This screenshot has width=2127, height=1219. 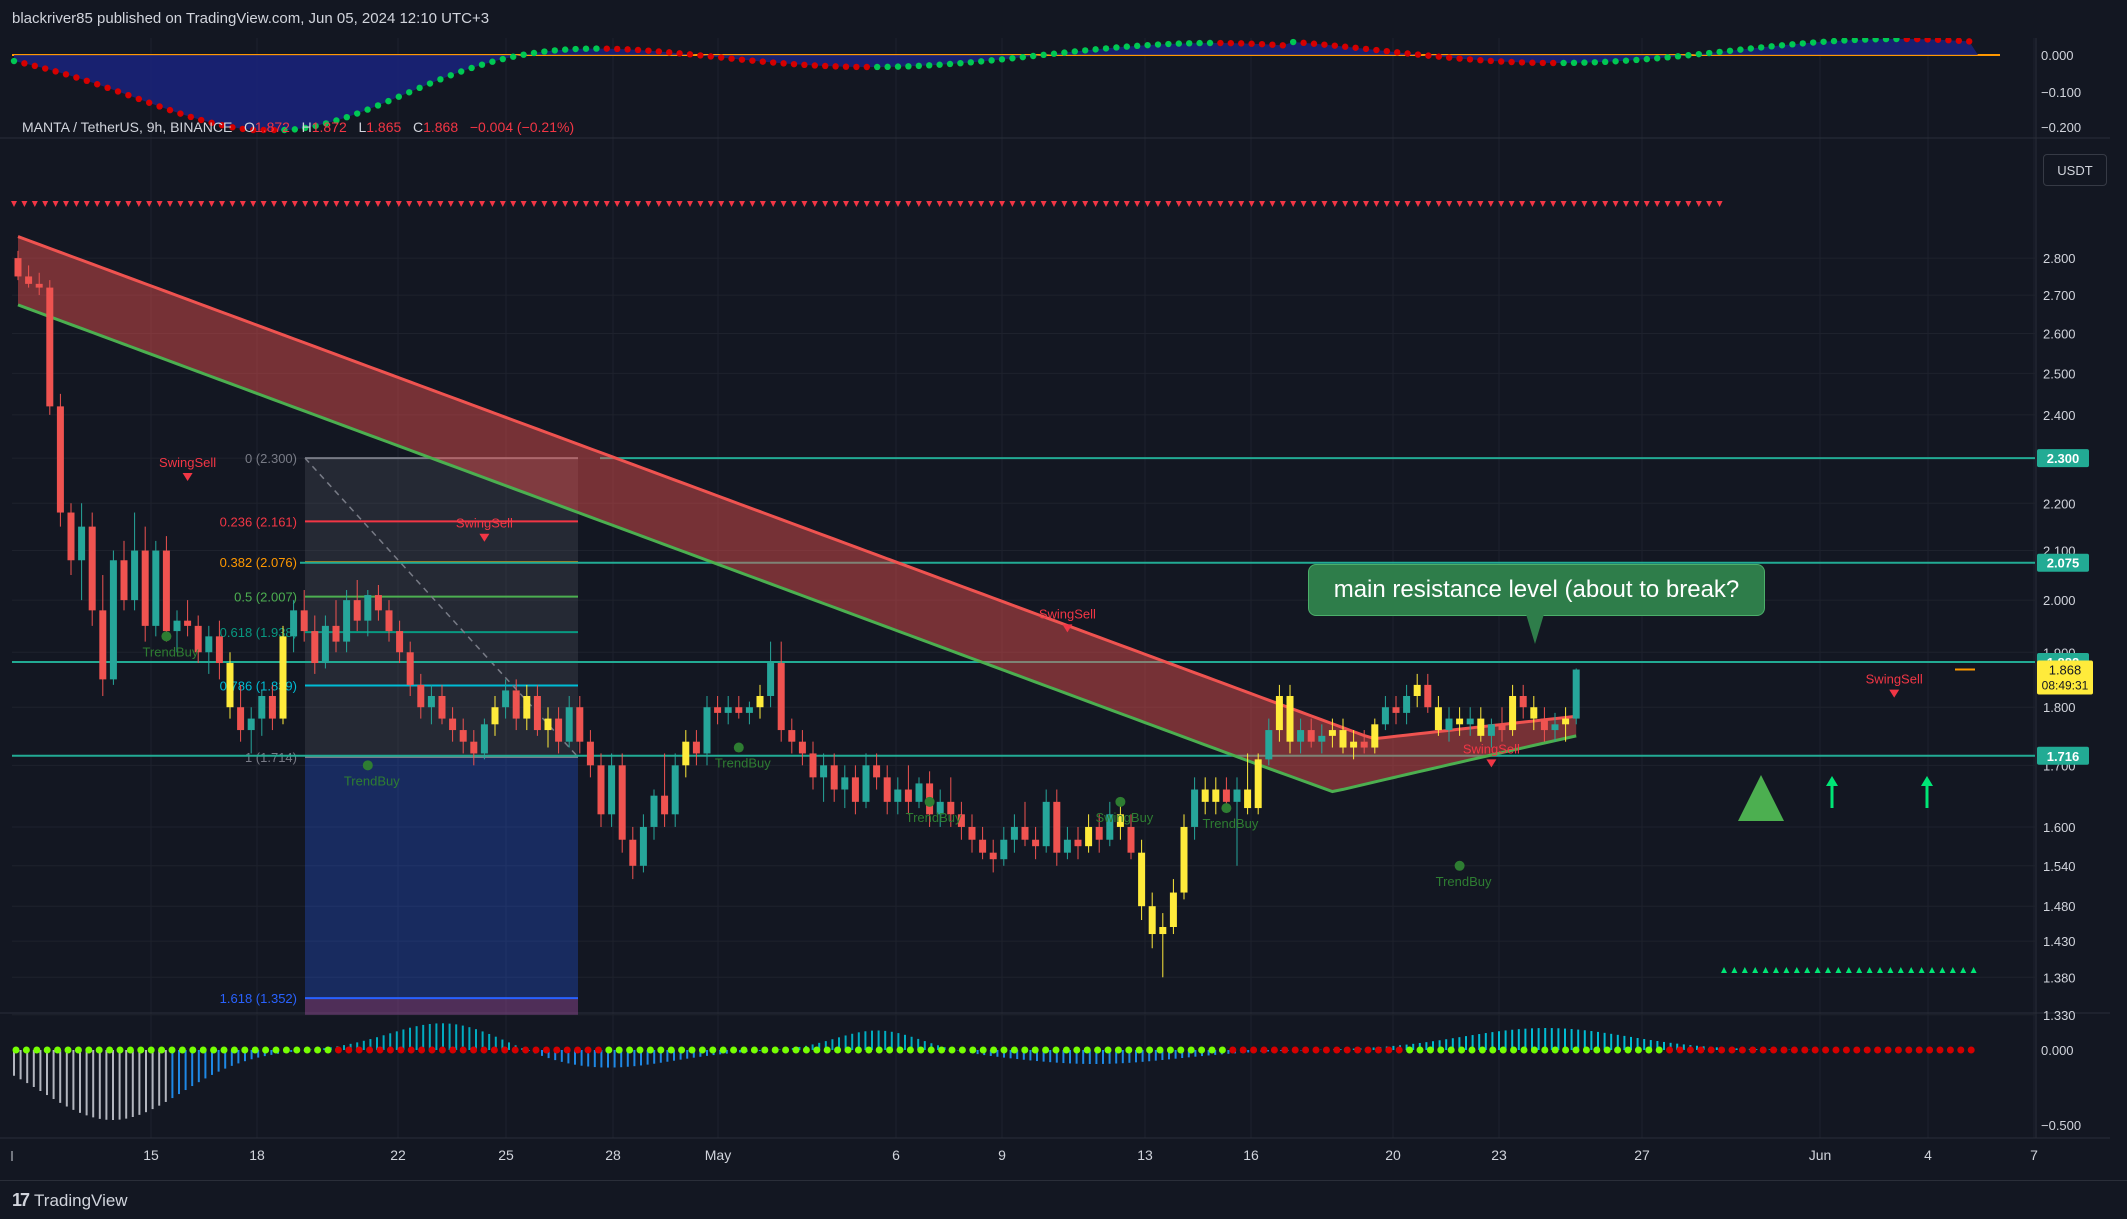 What do you see at coordinates (1820, 1155) in the screenshot?
I see `time-tick-label: Jun` at bounding box center [1820, 1155].